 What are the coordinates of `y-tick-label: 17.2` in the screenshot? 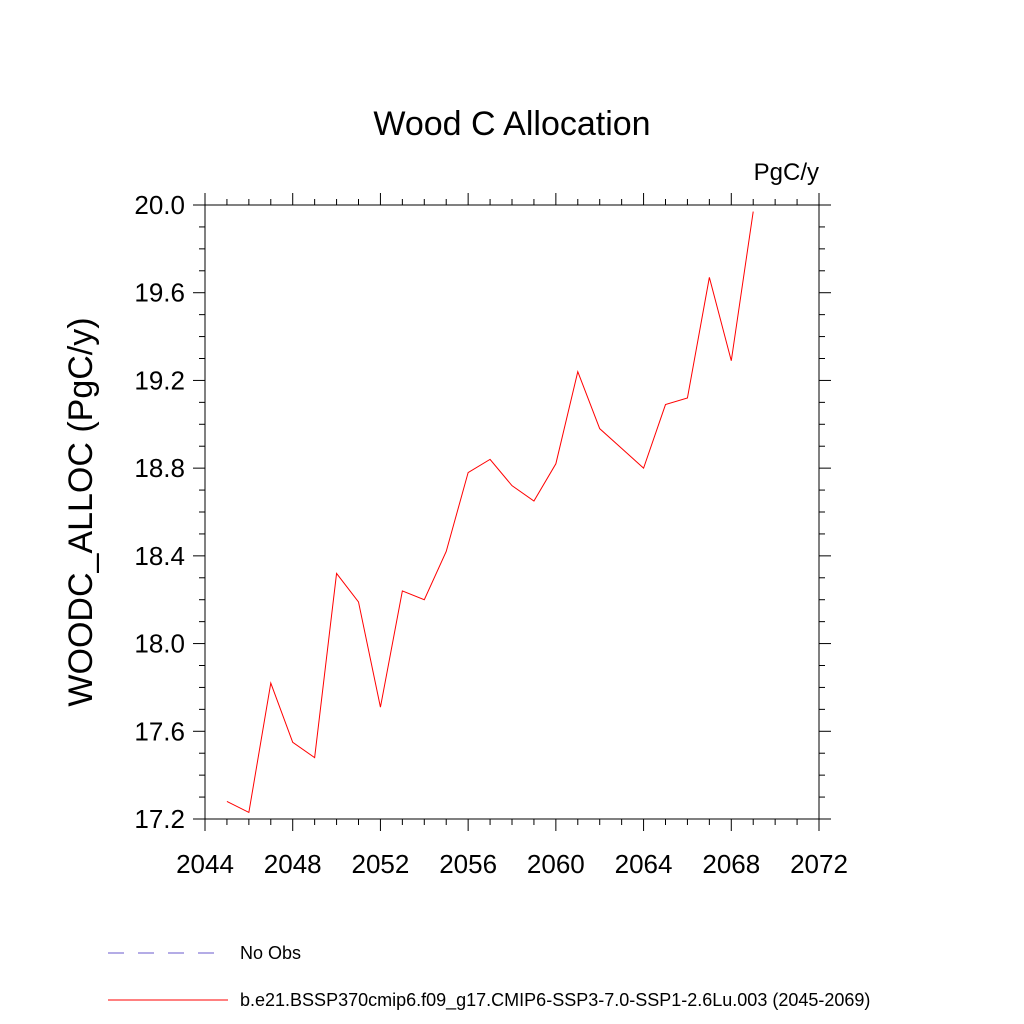 It's located at (159, 819).